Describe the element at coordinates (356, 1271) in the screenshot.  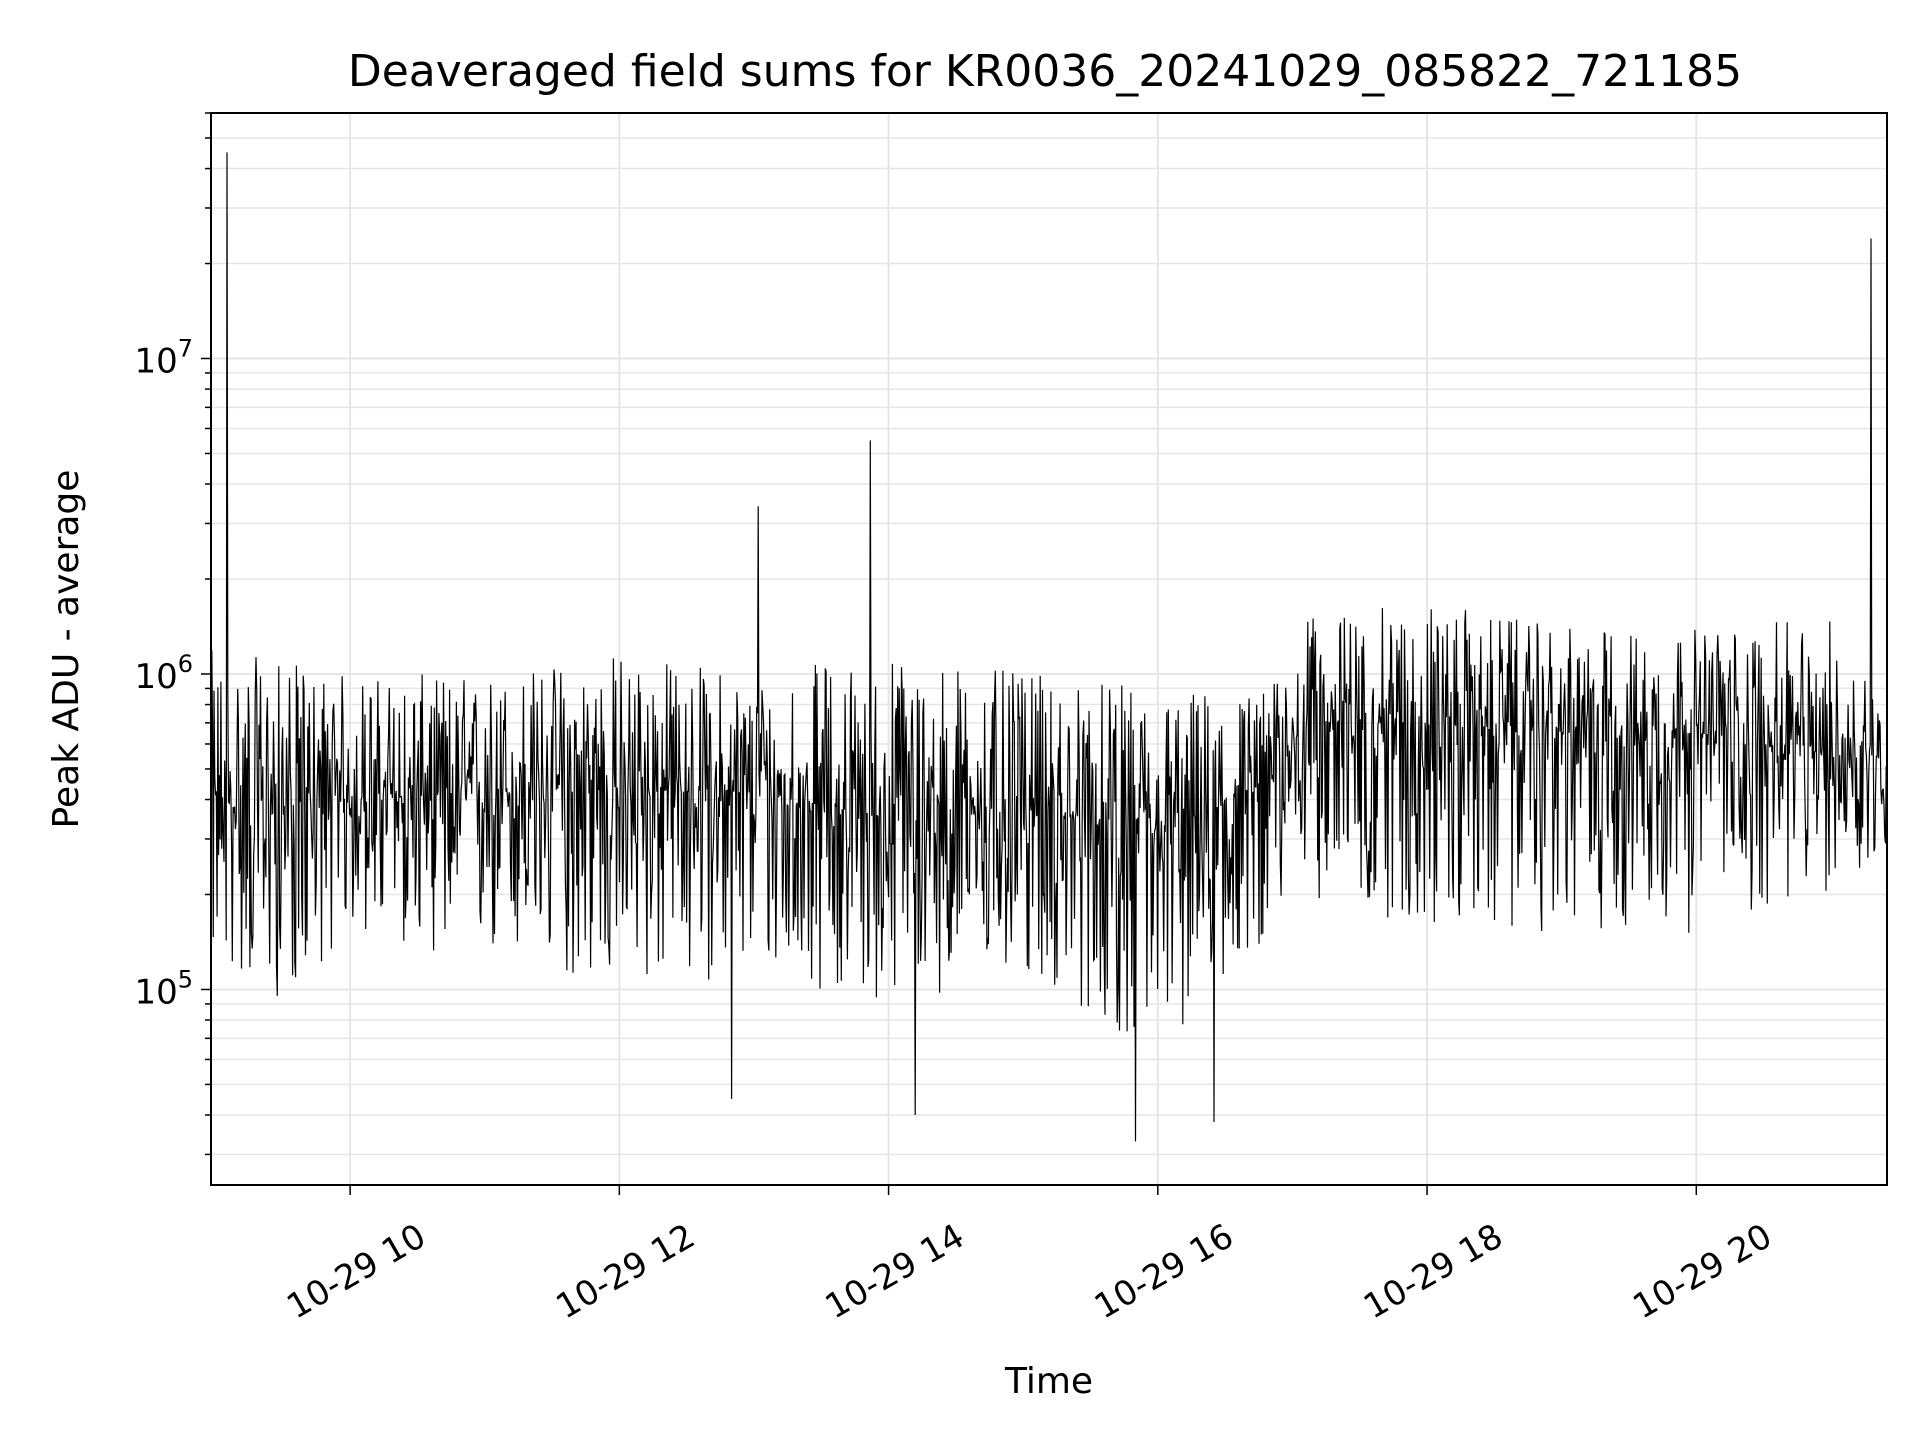
I see `x-tick-label: 10-29 10` at that location.